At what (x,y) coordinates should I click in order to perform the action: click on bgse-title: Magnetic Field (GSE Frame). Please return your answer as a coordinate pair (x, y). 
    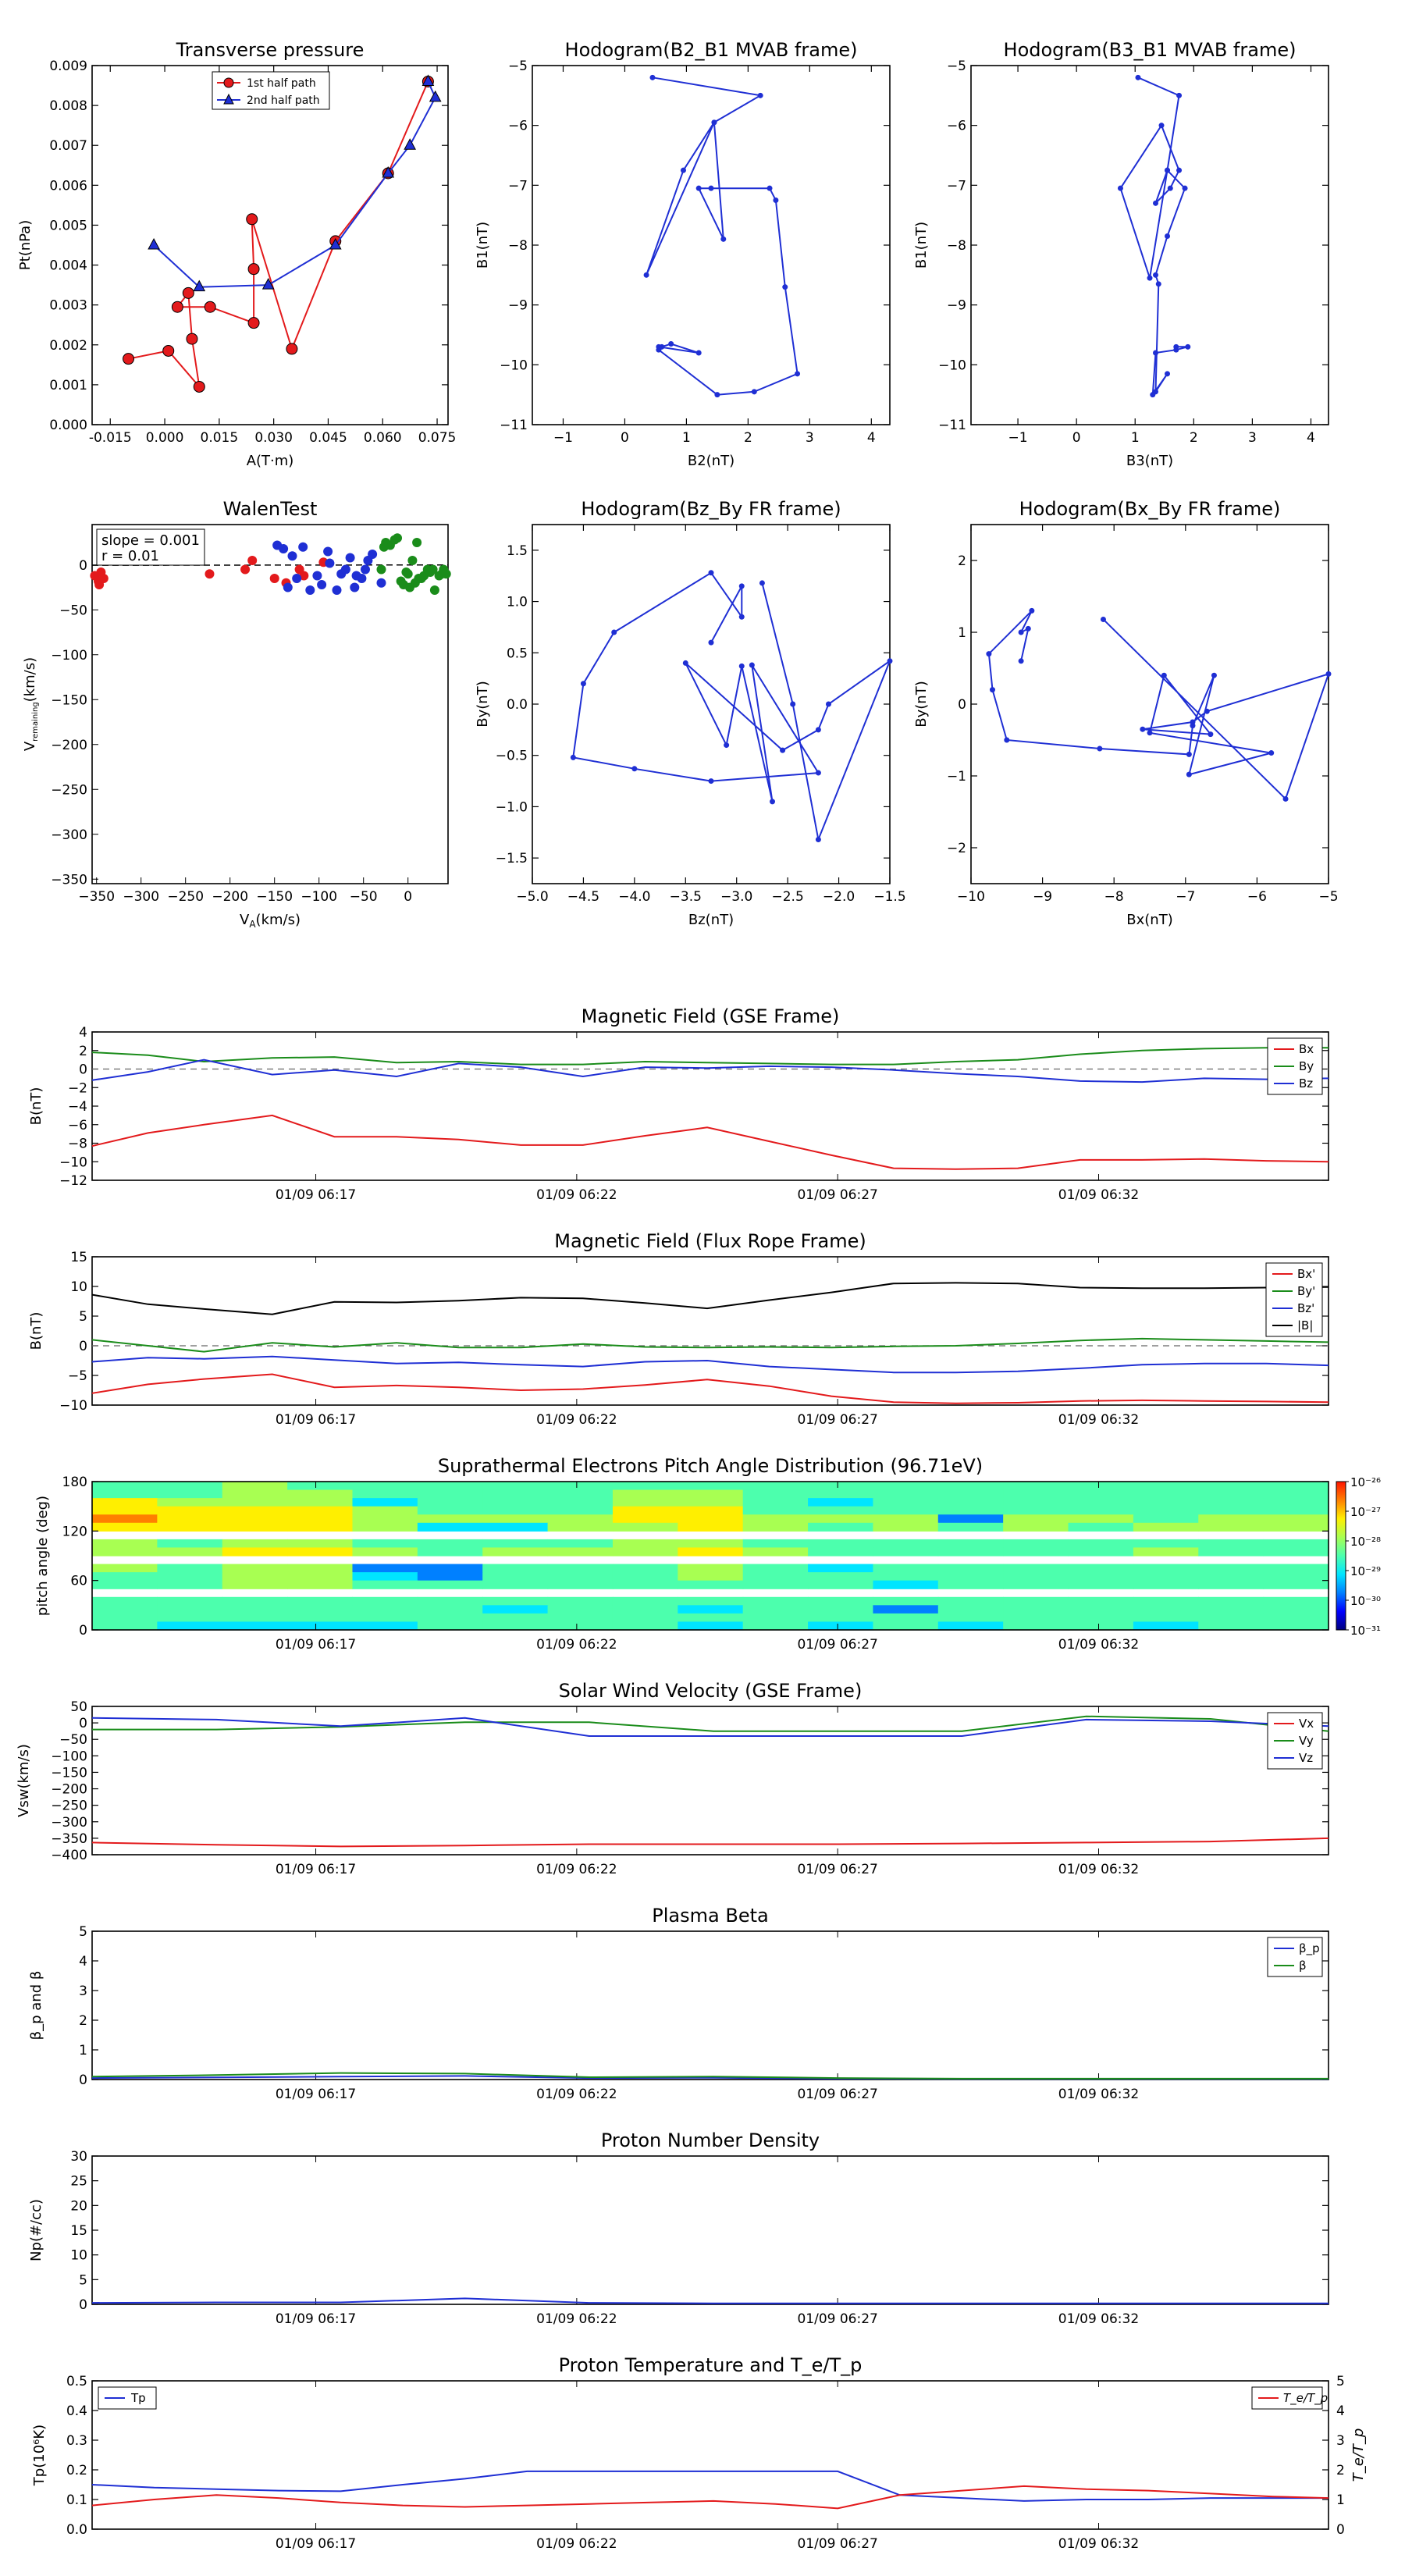
    Looking at the image, I should click on (711, 1016).